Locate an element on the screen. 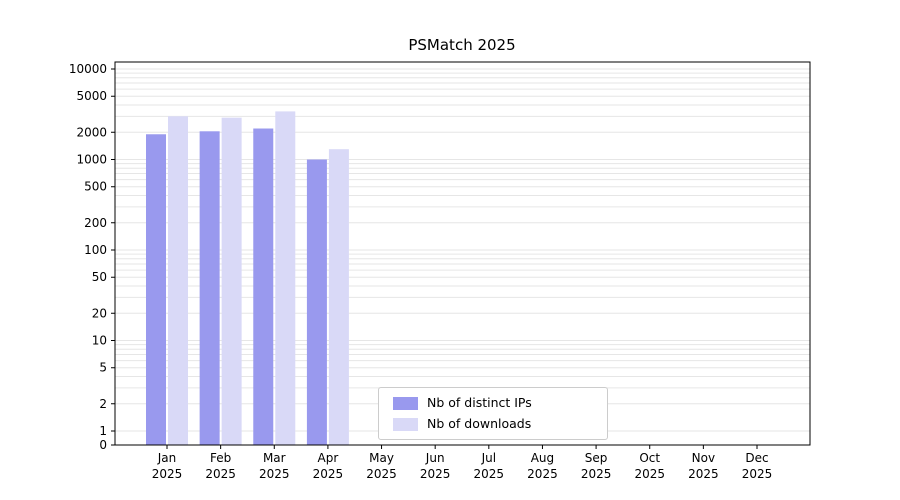 This screenshot has width=900, height=500. legend-item: Nb of downloads is located at coordinates (493, 424).